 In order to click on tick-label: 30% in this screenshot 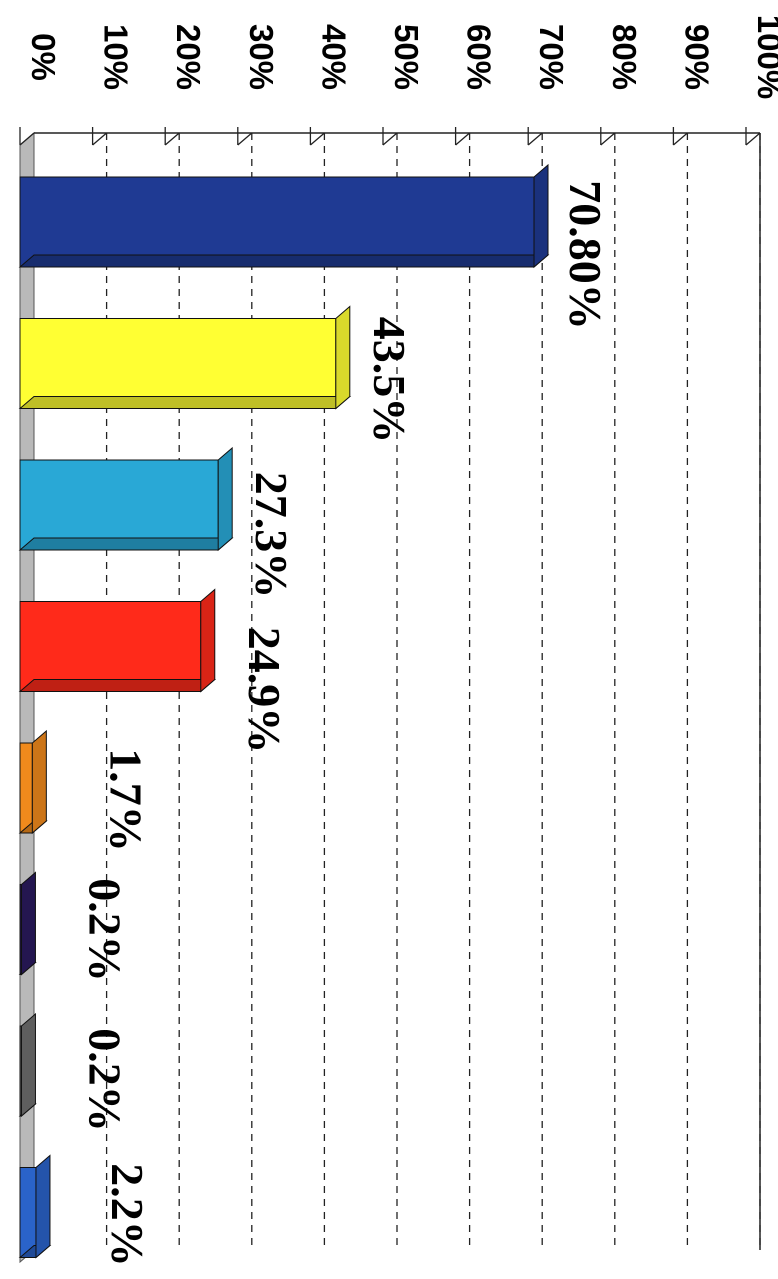, I will do `click(261, 57)`.